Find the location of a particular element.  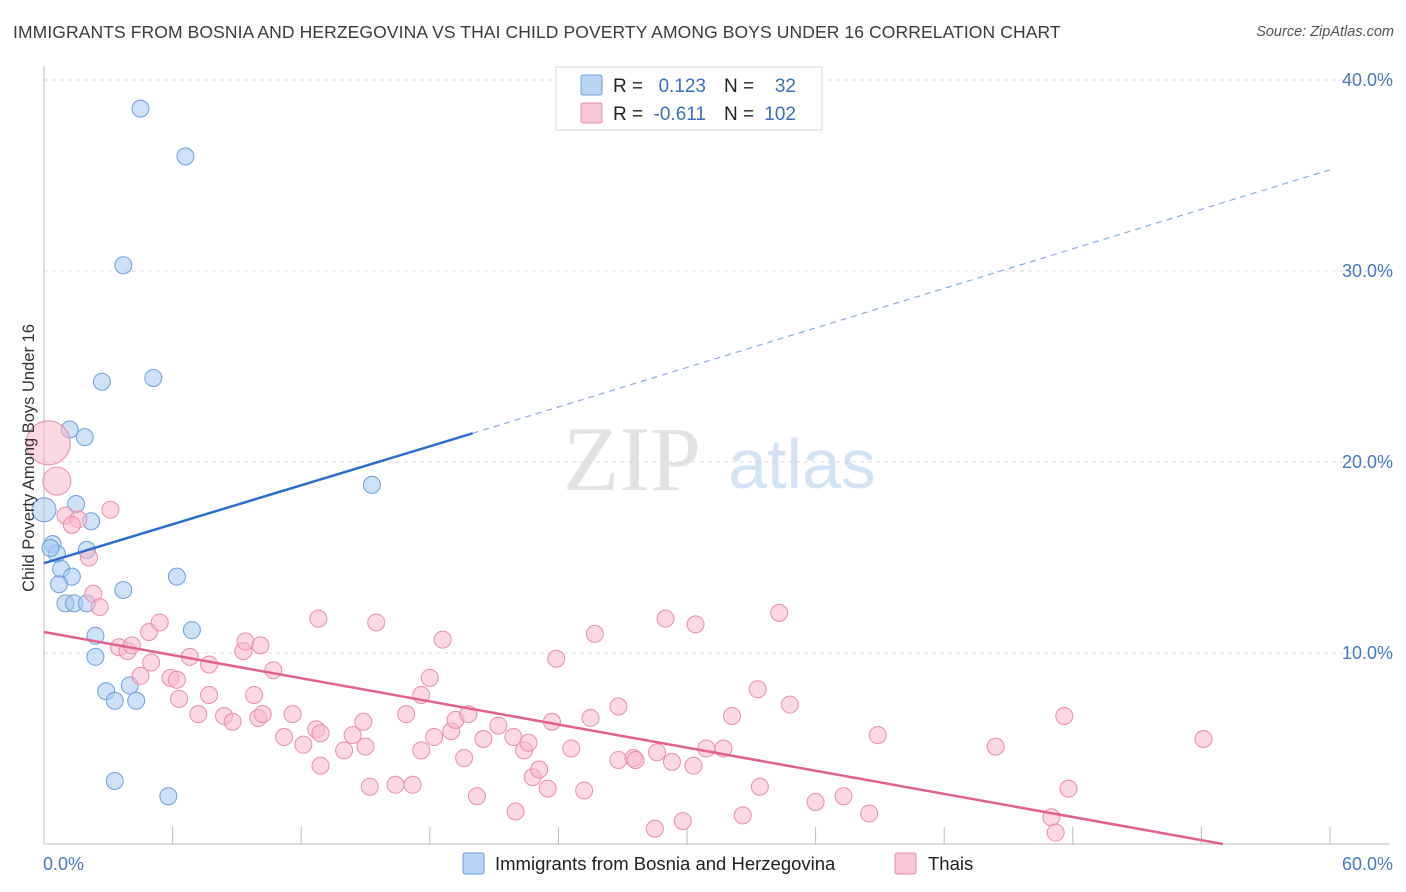

legend-n-value-bosnia: 32 is located at coordinates (785, 86).